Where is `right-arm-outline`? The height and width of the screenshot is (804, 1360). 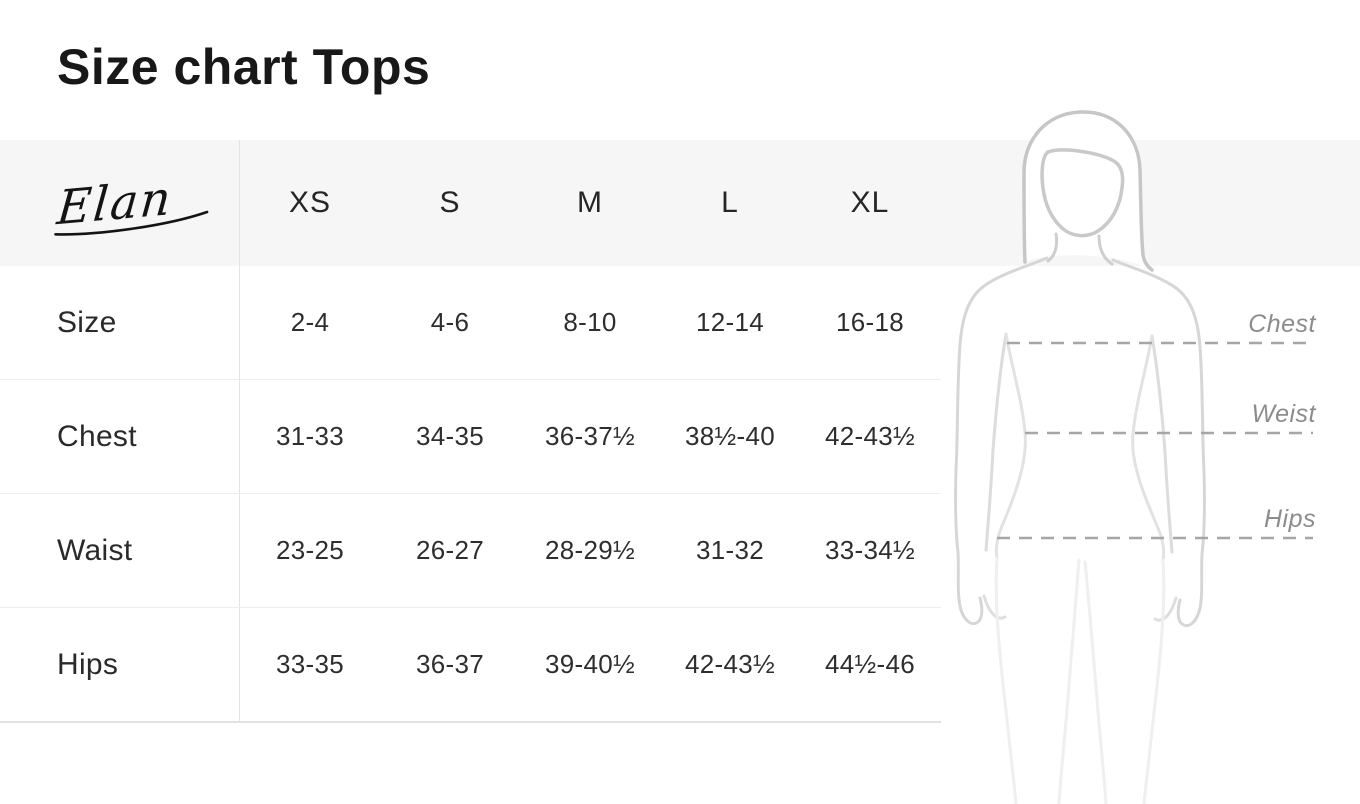 right-arm-outline is located at coordinates (1158, 443).